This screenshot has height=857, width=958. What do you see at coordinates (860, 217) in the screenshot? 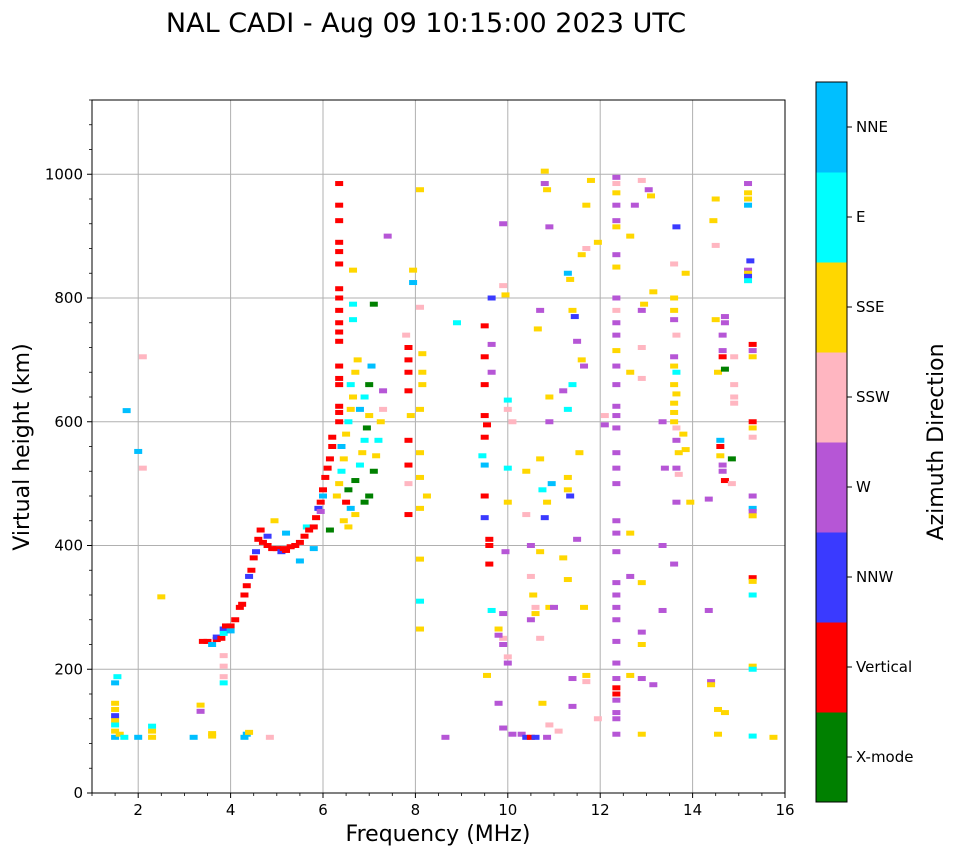
I see `colorbar-tick-label: E` at bounding box center [860, 217].